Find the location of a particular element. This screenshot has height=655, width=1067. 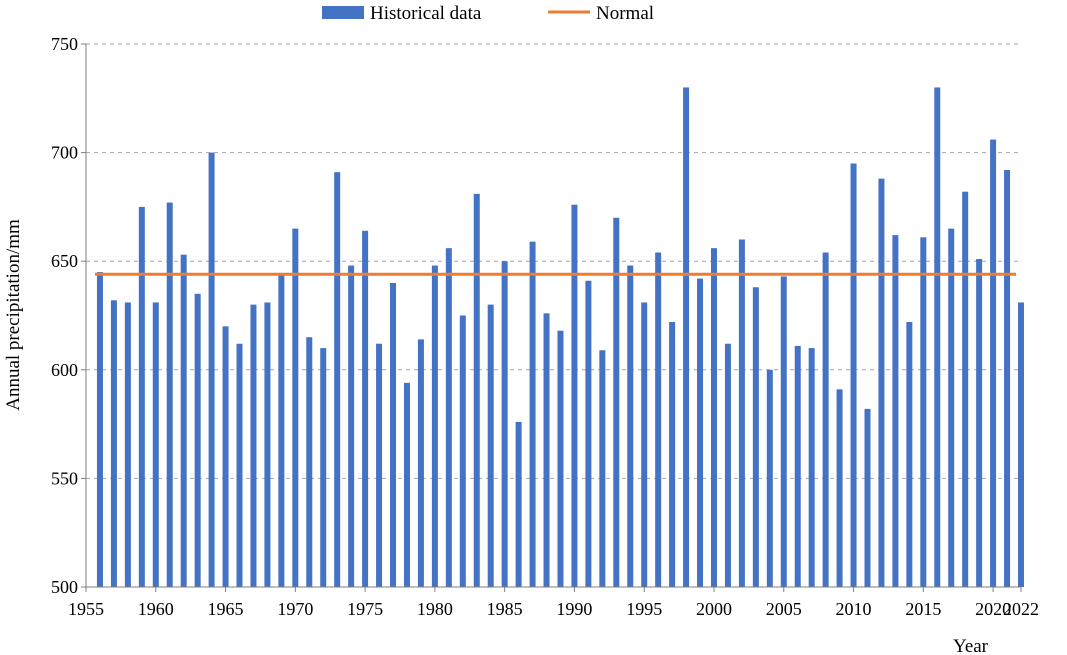

bar-2001 is located at coordinates (727, 465).